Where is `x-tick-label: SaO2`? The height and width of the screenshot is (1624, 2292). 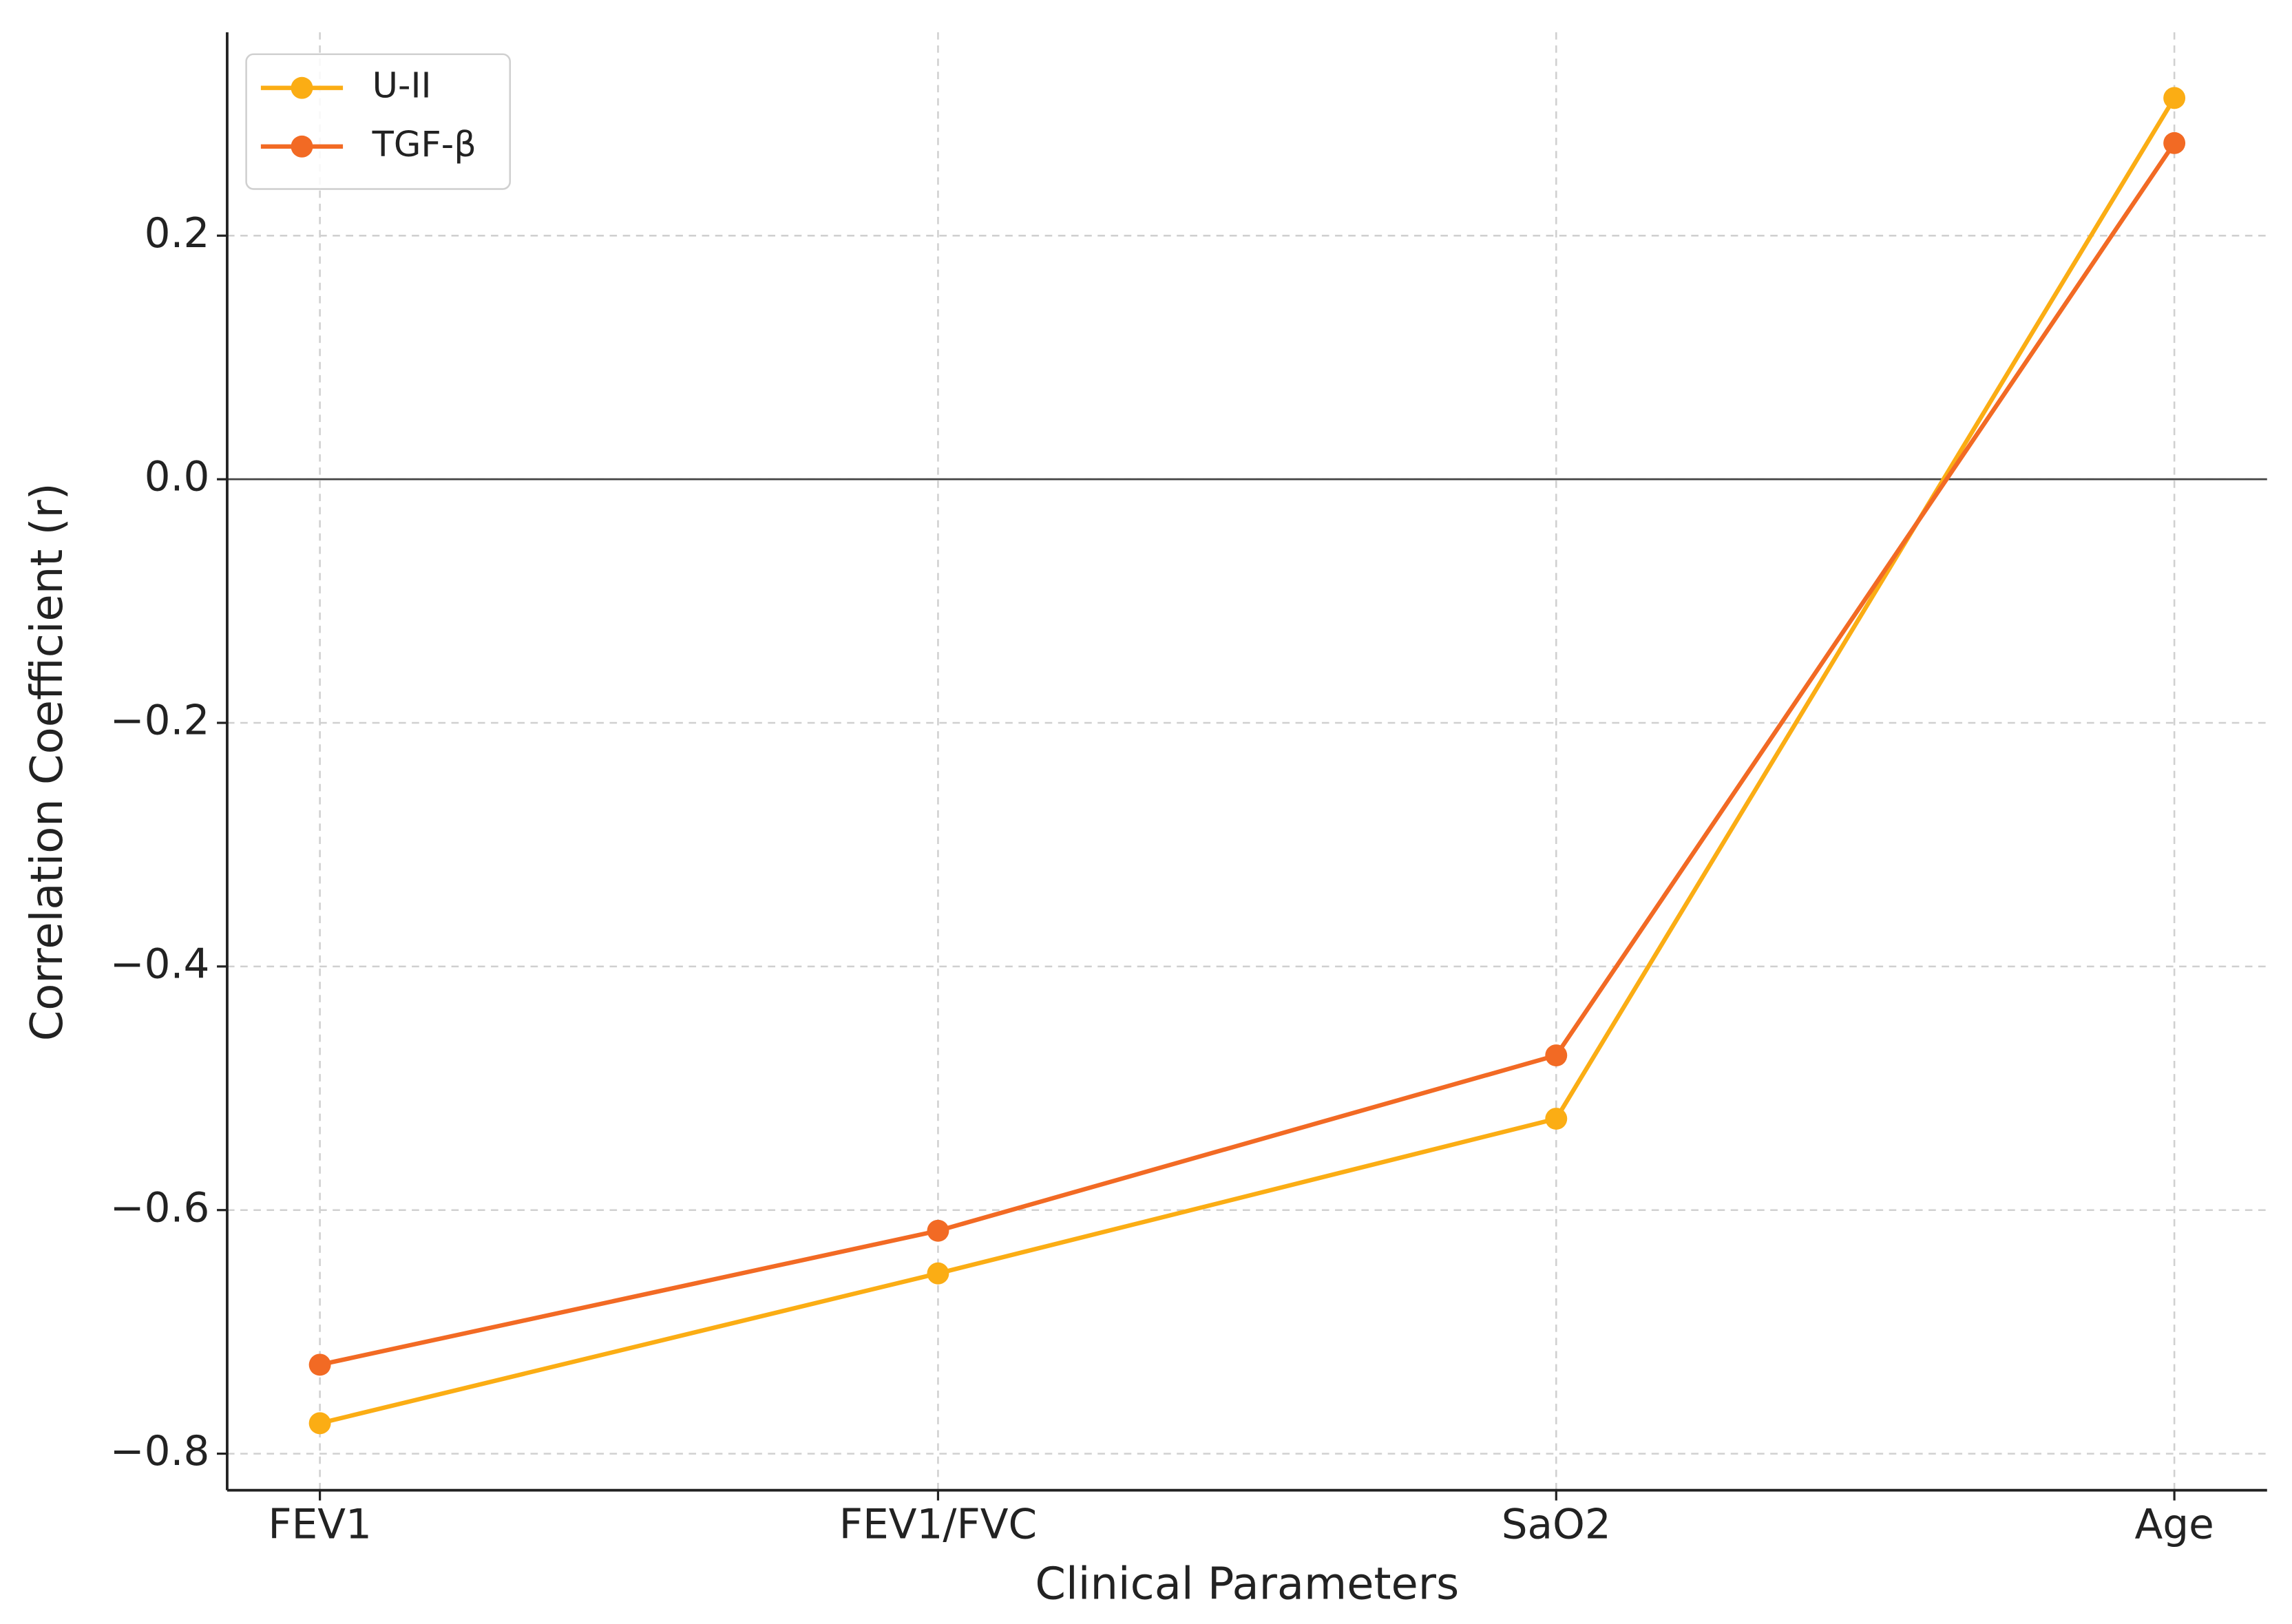 x-tick-label: SaO2 is located at coordinates (1557, 1525).